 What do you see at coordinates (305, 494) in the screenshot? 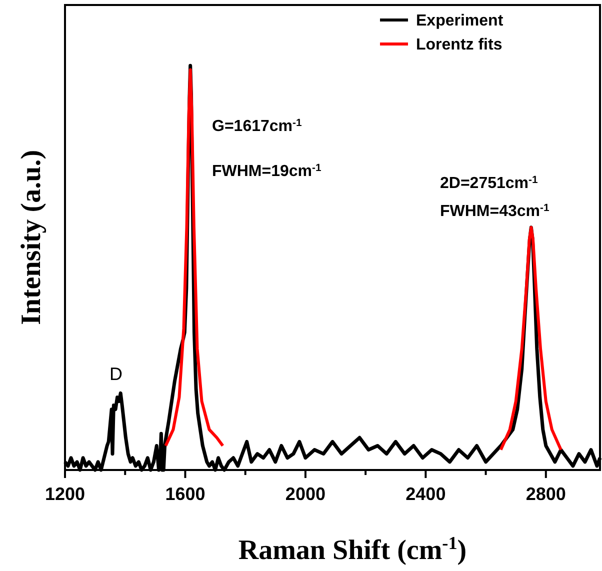
I see `x-tick-label: 2000` at bounding box center [305, 494].